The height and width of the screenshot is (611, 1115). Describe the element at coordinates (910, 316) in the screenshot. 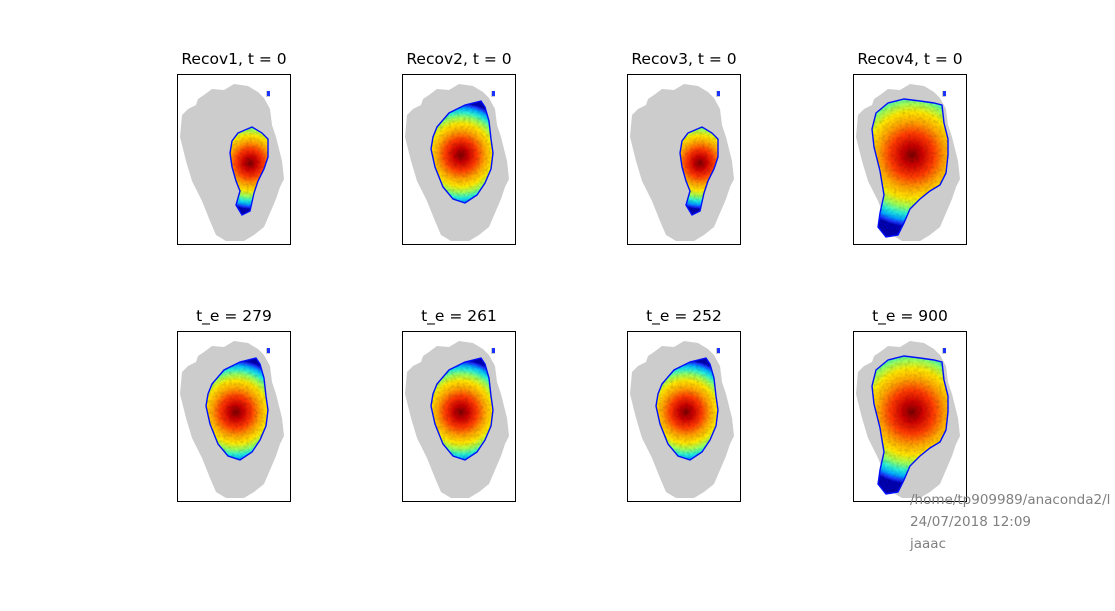

I see `panel-title-8: t_e = 900` at that location.